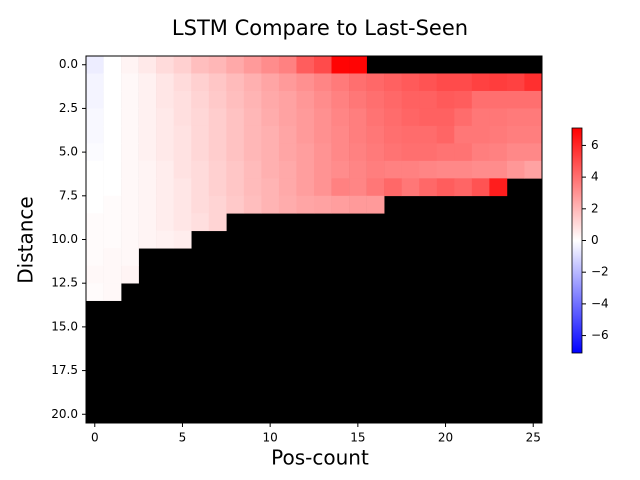  Describe the element at coordinates (68, 195) in the screenshot. I see `y-tick-label: 7.5` at that location.